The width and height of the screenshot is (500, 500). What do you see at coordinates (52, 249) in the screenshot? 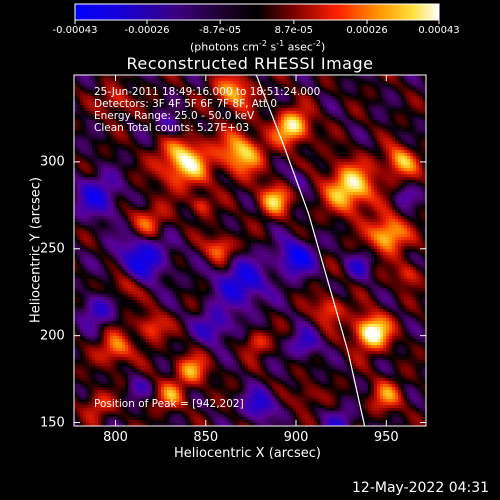
I see `y-tick-label: 250` at bounding box center [52, 249].